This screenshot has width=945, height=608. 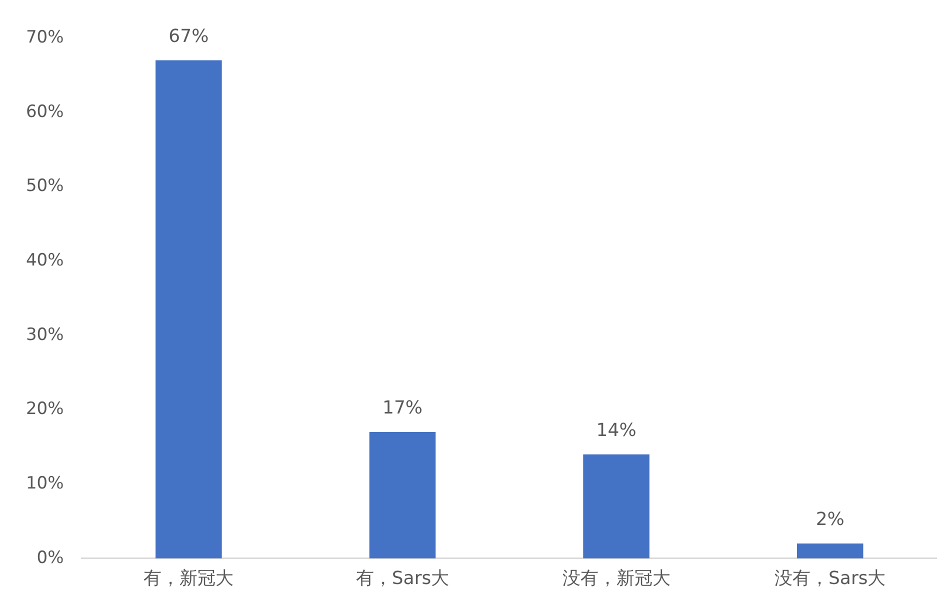 I want to click on x-tick-label: 有，新冠大, so click(x=189, y=578).